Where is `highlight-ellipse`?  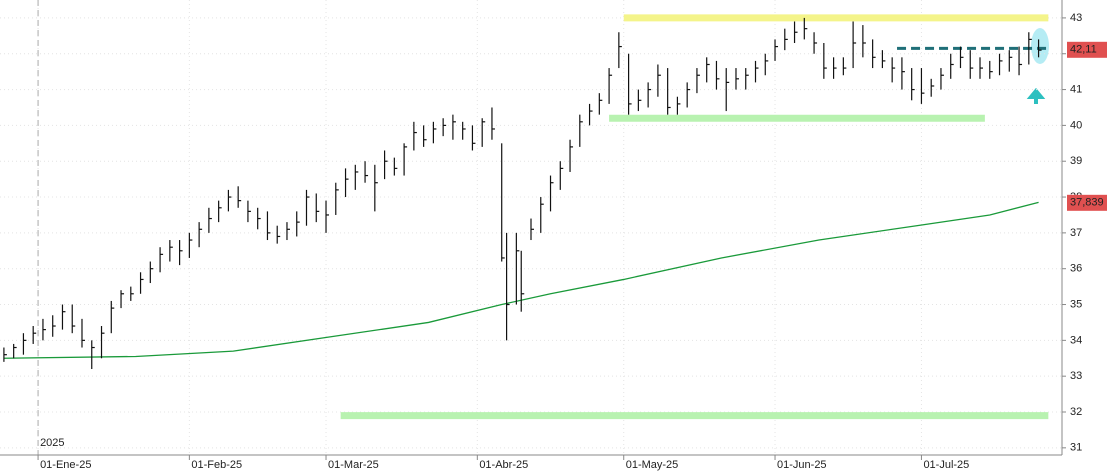 highlight-ellipse is located at coordinates (1040, 46).